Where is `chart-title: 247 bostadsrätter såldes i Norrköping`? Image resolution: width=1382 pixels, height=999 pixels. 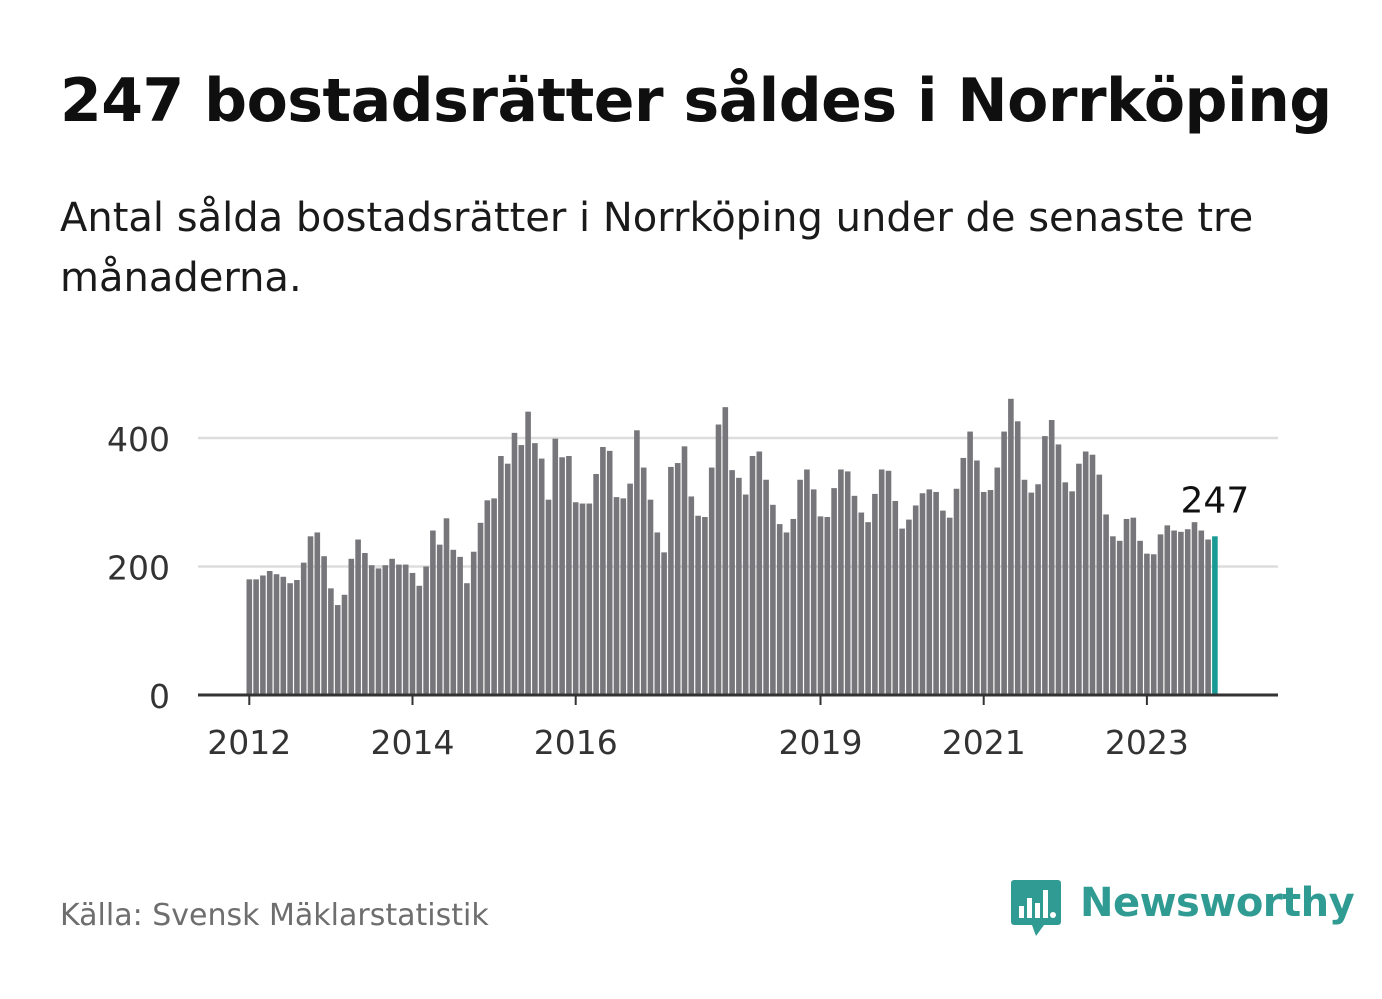
chart-title: 247 bostadsrätter såldes i Norrköping is located at coordinates (696, 101).